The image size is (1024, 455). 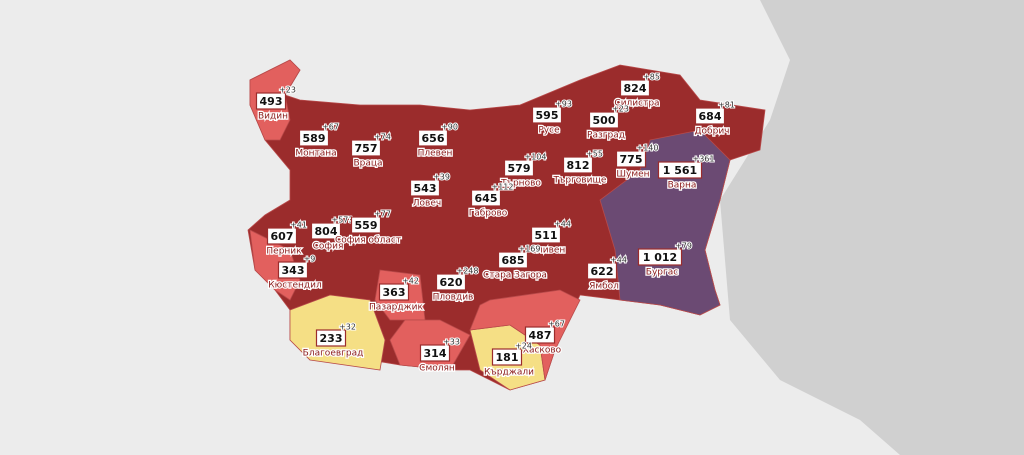 I want to click on region-delta: +39, so click(x=441, y=177).